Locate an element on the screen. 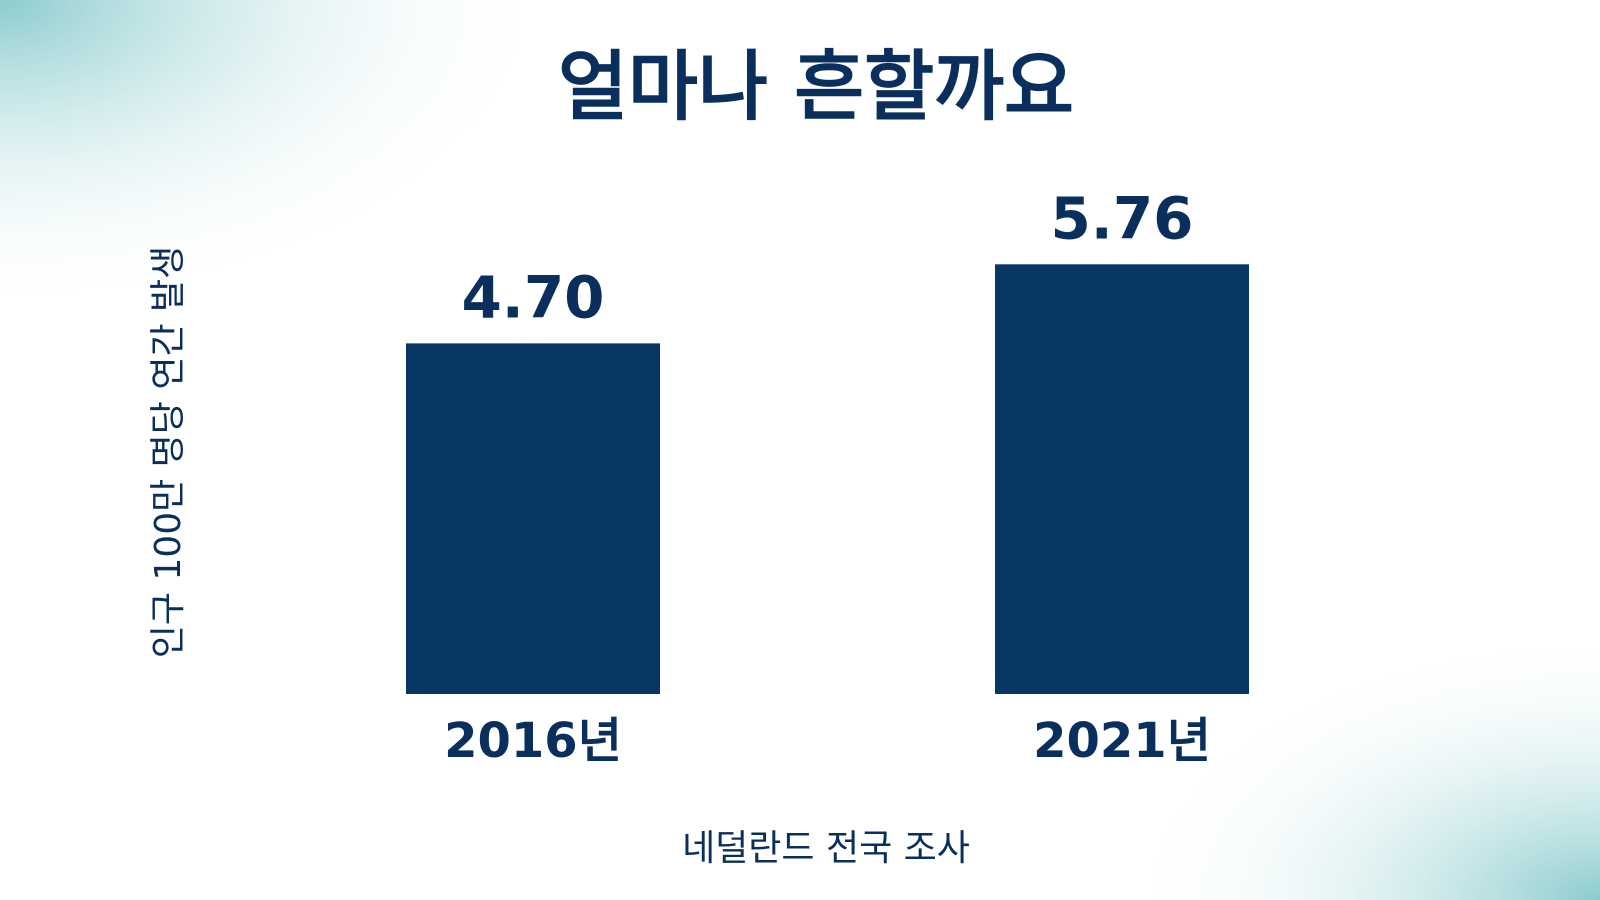 The height and width of the screenshot is (900, 1600). note: 네덜란드 전국 조사 is located at coordinates (826, 848).